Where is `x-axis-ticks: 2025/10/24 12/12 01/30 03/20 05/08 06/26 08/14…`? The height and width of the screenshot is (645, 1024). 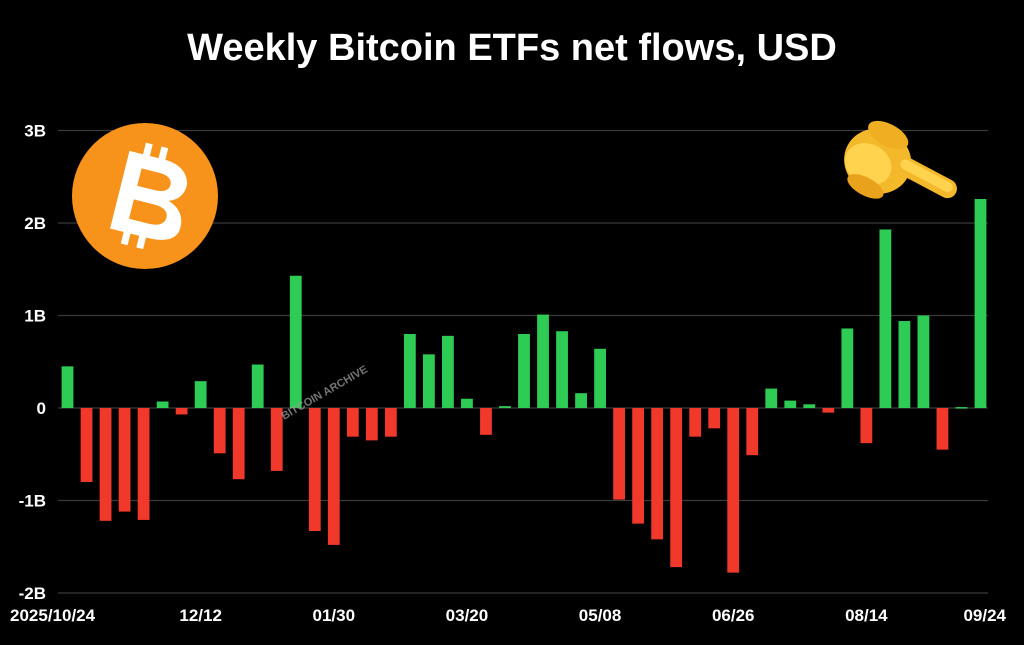
x-axis-ticks: 2025/10/24 12/12 01/30 03/20 05/08 06/26 08/14… is located at coordinates (508, 615).